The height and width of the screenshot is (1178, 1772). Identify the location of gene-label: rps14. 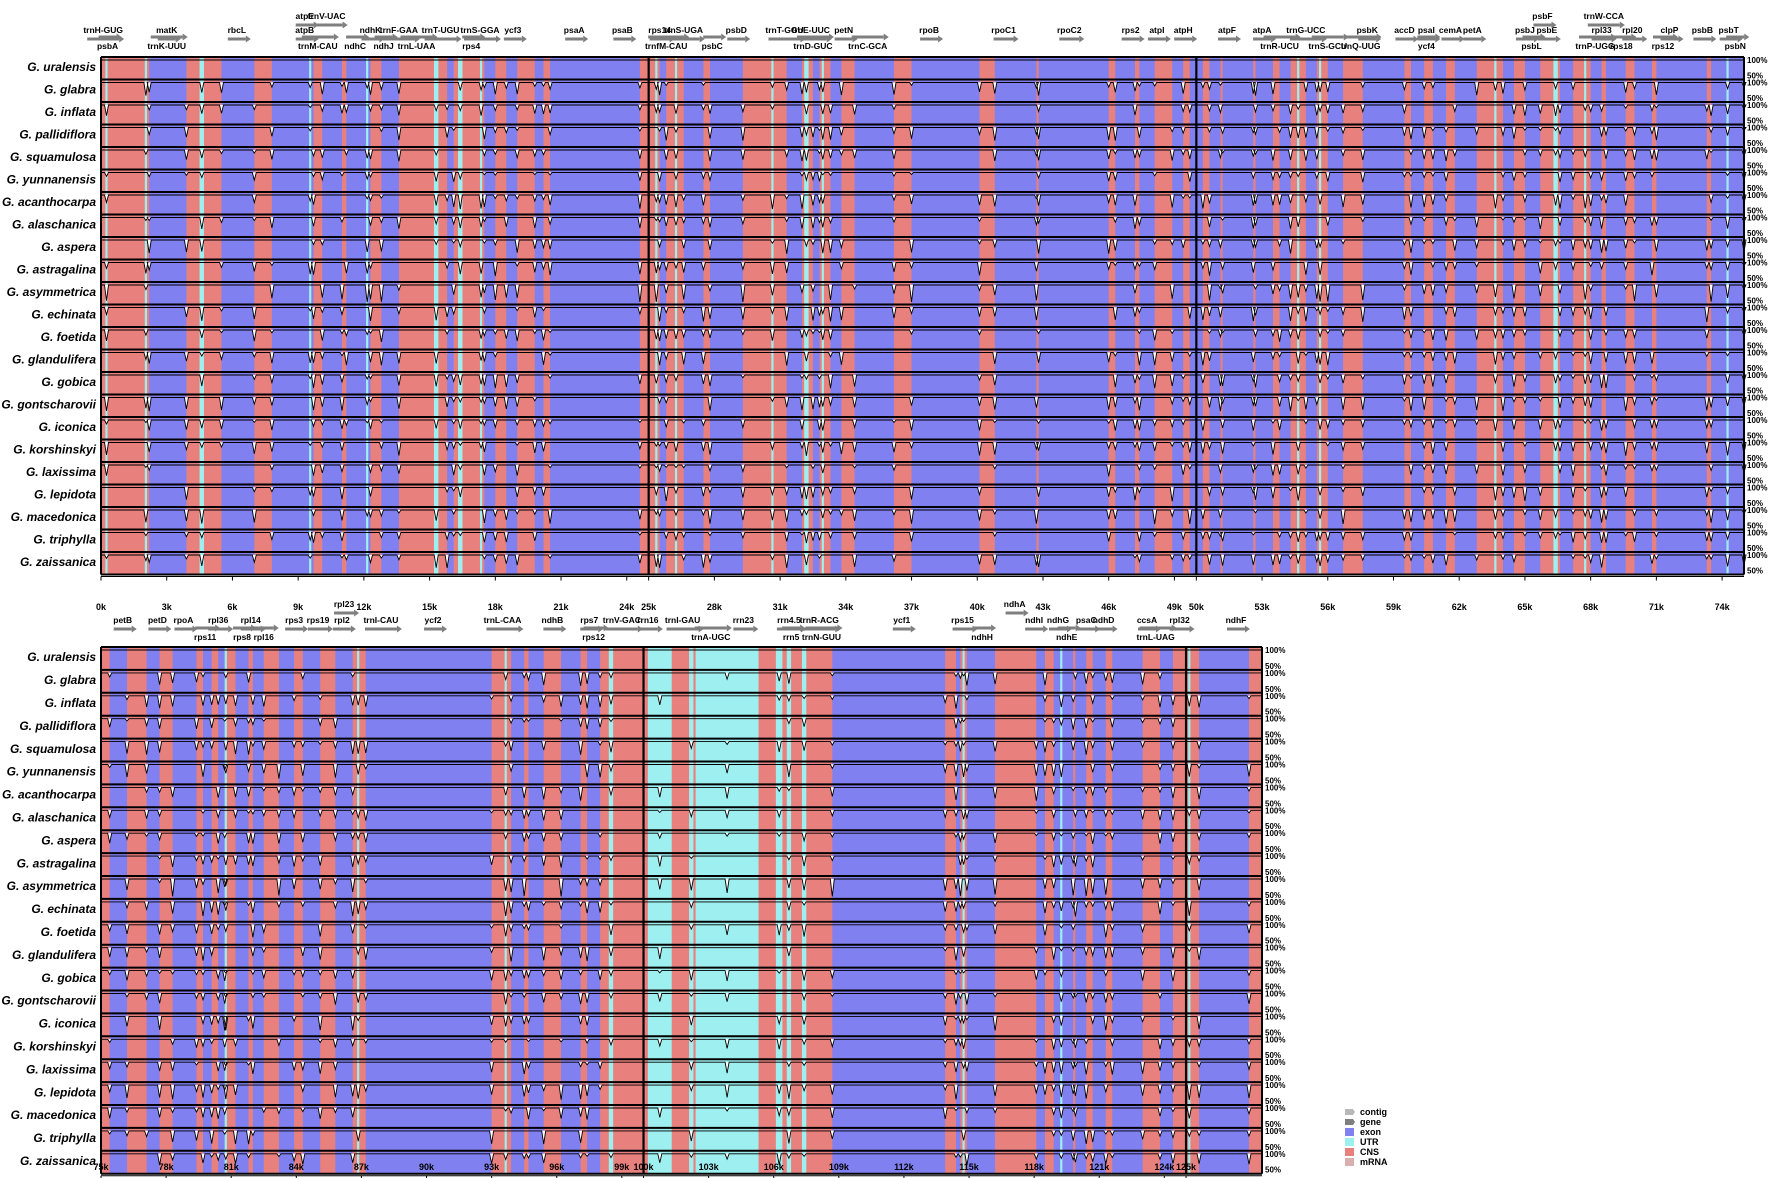
(659, 30).